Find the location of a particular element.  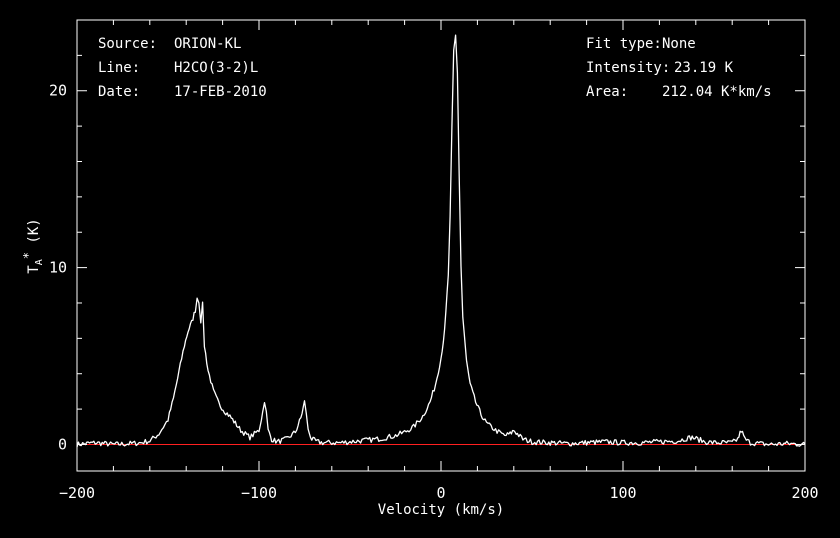

area-label: Area: is located at coordinates (607, 92).